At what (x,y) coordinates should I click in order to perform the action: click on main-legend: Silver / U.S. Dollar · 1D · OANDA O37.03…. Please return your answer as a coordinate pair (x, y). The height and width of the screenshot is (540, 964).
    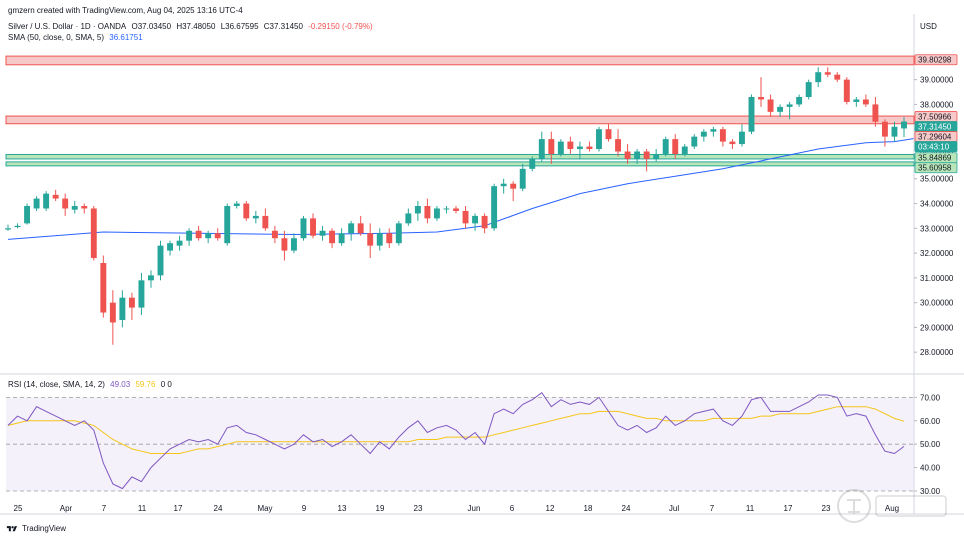
    Looking at the image, I should click on (192, 27).